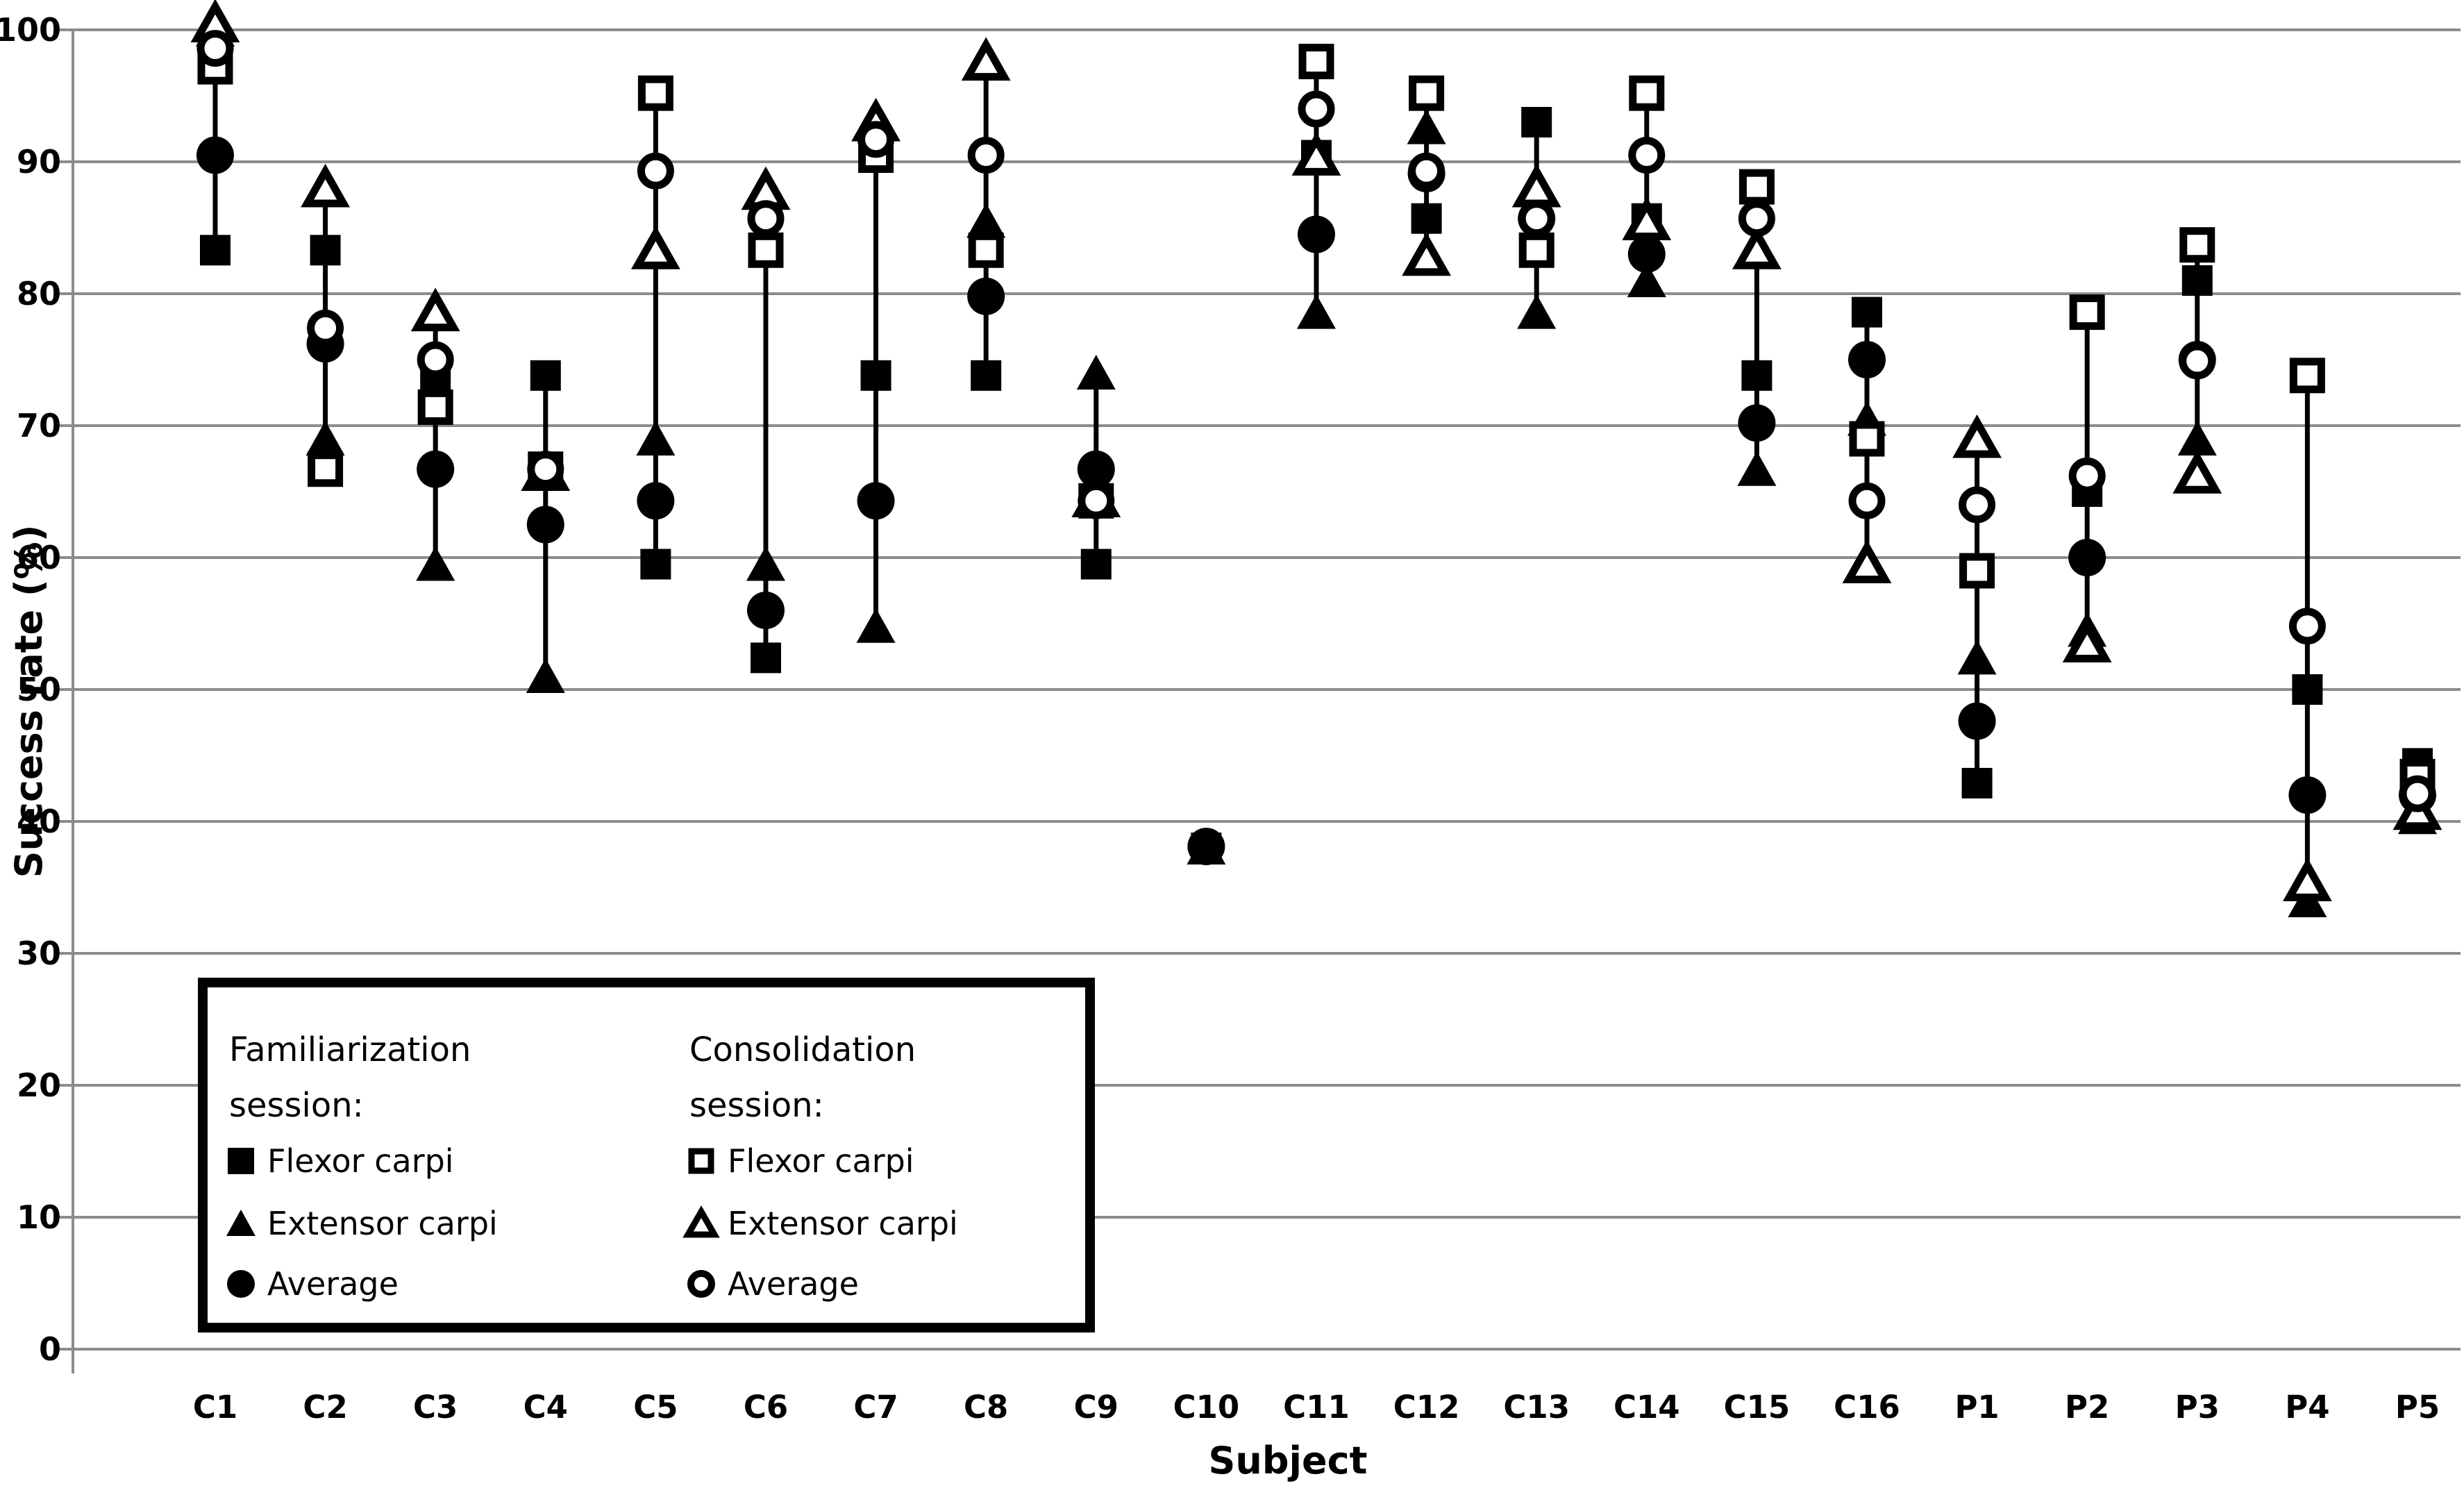 This screenshot has width=2464, height=1504. I want to click on x-tick-label-P3: P3, so click(2197, 1407).